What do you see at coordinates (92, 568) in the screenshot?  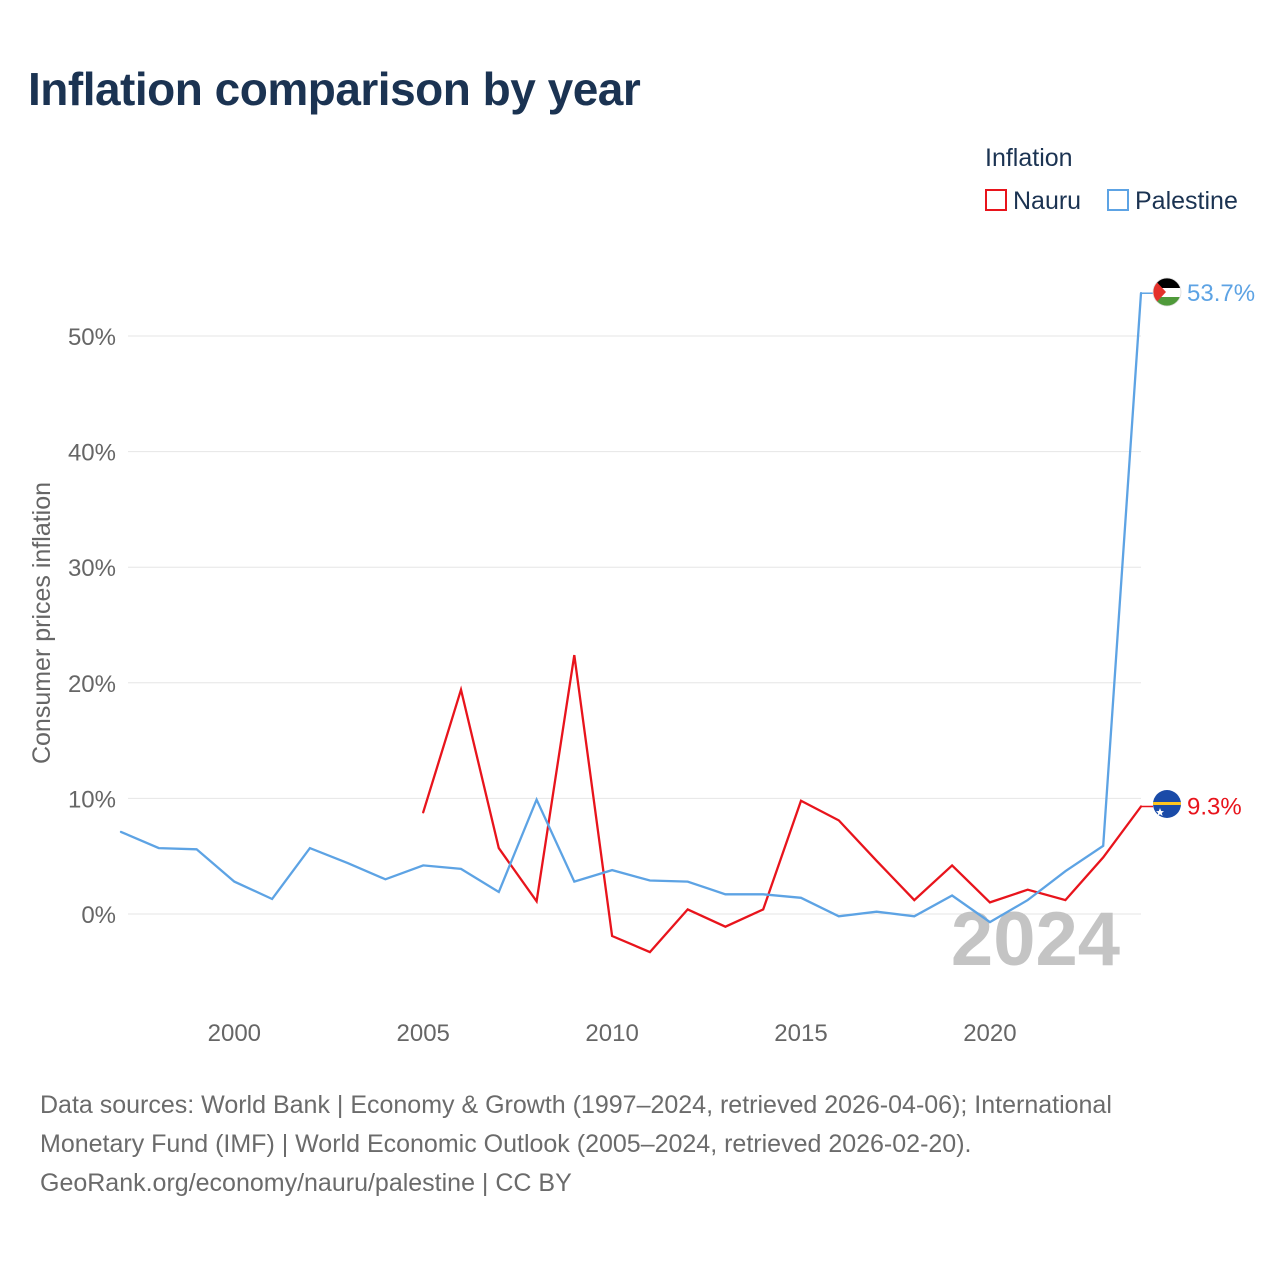 I see `y-tick-label: 30%` at bounding box center [92, 568].